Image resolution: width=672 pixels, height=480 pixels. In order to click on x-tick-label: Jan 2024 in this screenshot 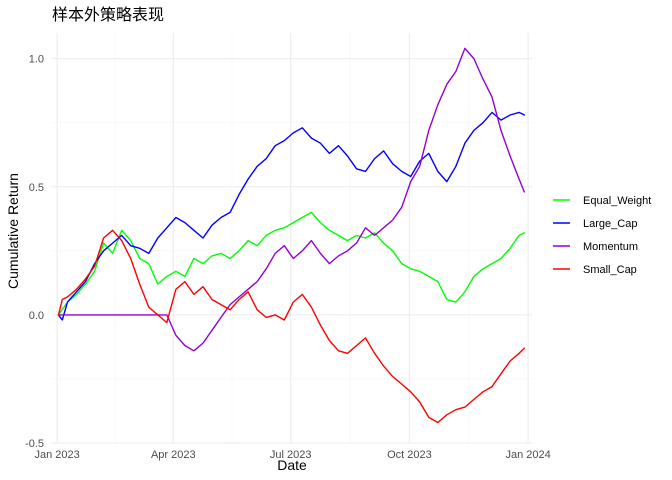, I will do `click(527, 455)`.